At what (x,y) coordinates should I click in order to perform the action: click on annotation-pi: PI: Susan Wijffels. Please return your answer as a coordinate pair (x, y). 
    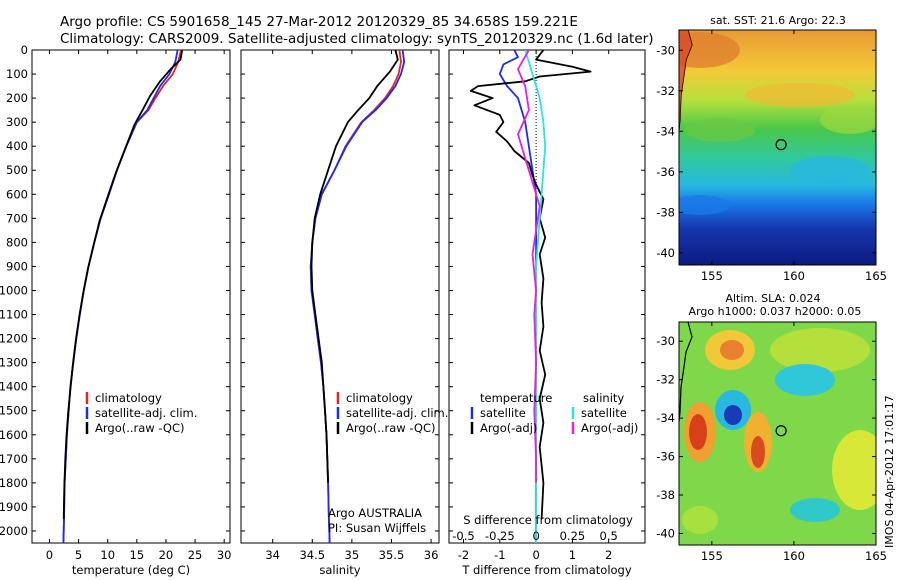
    Looking at the image, I should click on (377, 528).